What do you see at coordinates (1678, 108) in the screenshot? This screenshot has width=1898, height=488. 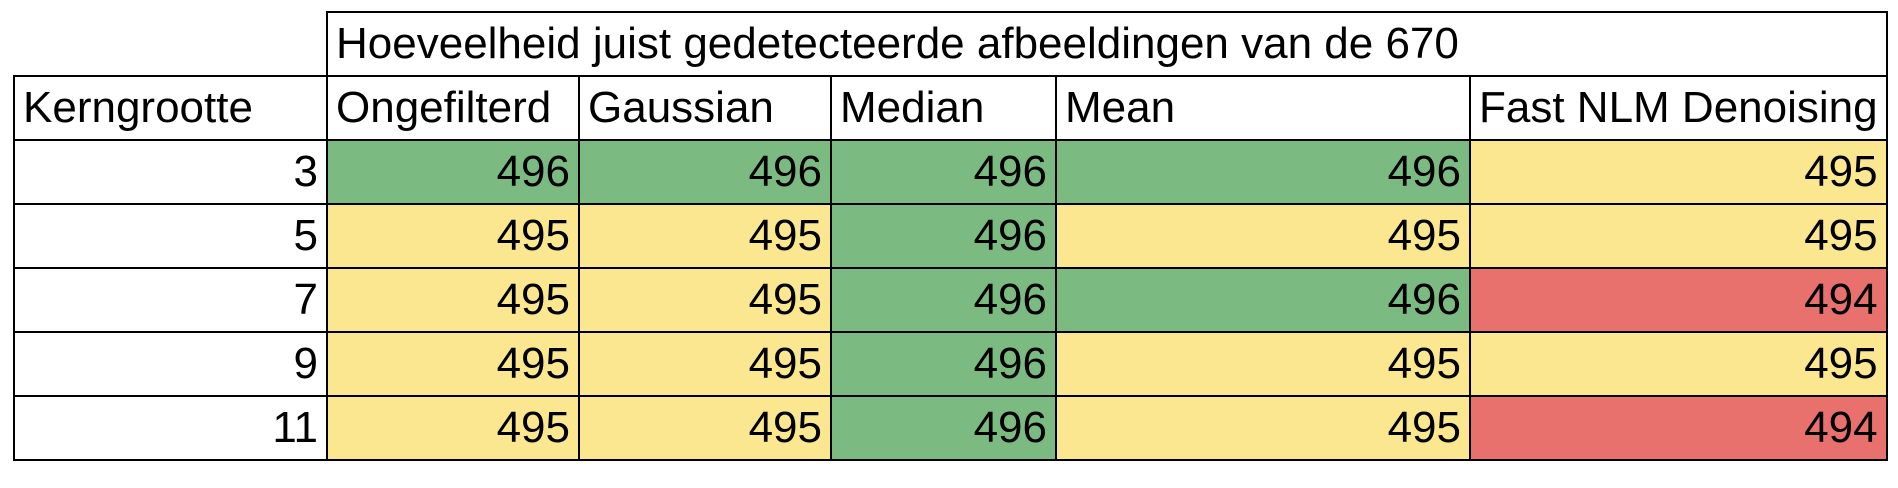 I see `column-header-fast-nlm-denoising: Fast NLM Denoising` at bounding box center [1678, 108].